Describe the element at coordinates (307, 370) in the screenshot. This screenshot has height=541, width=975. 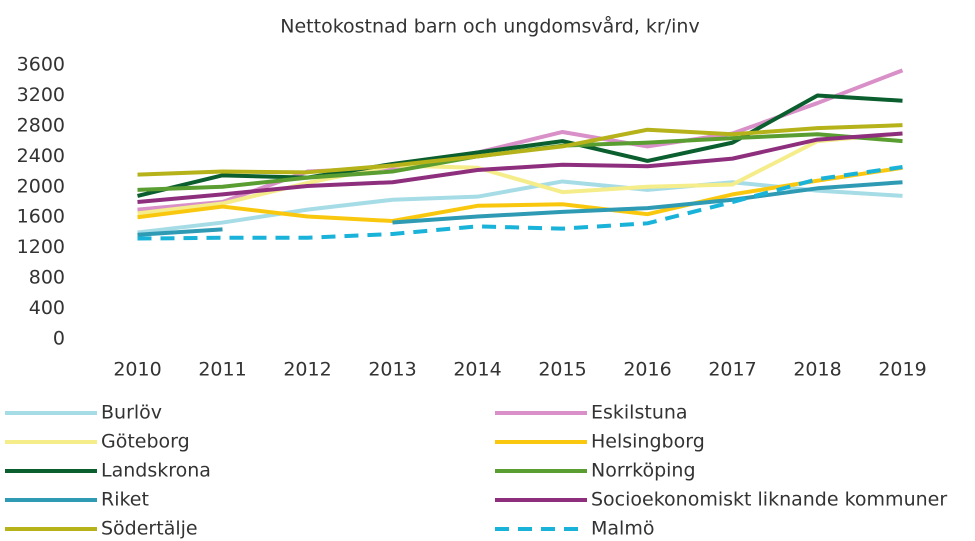
I see `x-tick-label: 2012` at that location.